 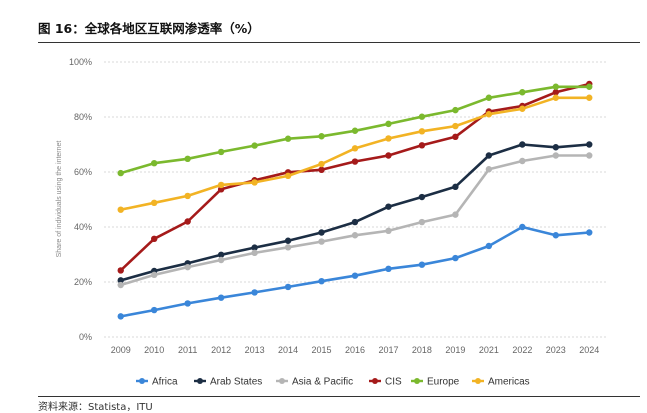 I want to click on x-tick-label: 2021, so click(x=489, y=350).